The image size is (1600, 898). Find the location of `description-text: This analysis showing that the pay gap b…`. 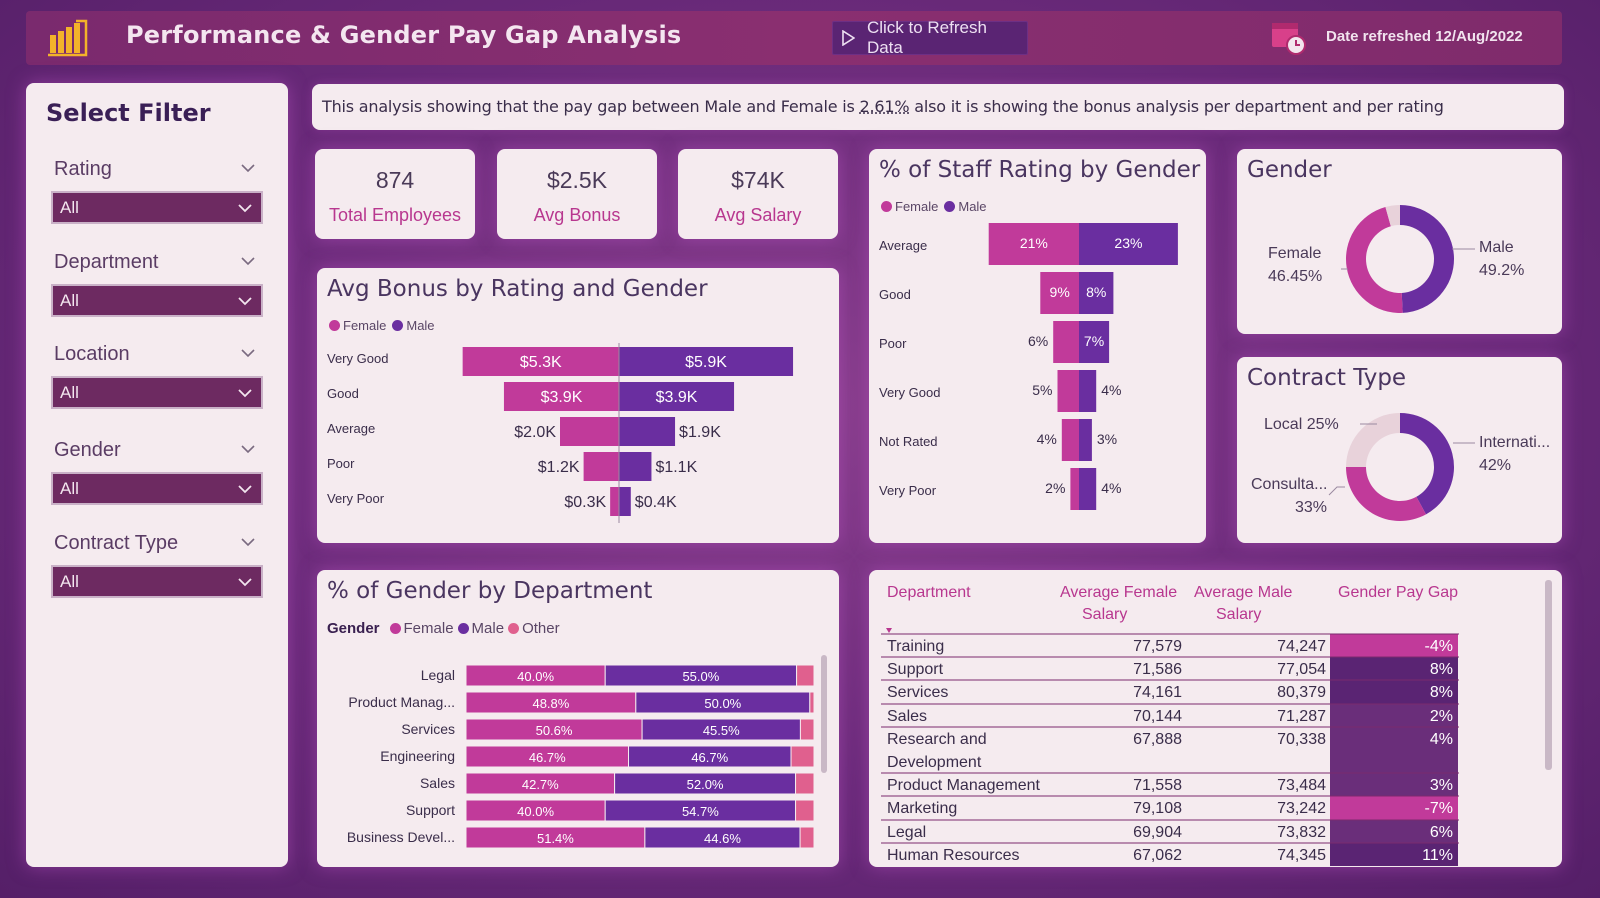

description-text: This analysis showing that the pay gap b… is located at coordinates (883, 106).